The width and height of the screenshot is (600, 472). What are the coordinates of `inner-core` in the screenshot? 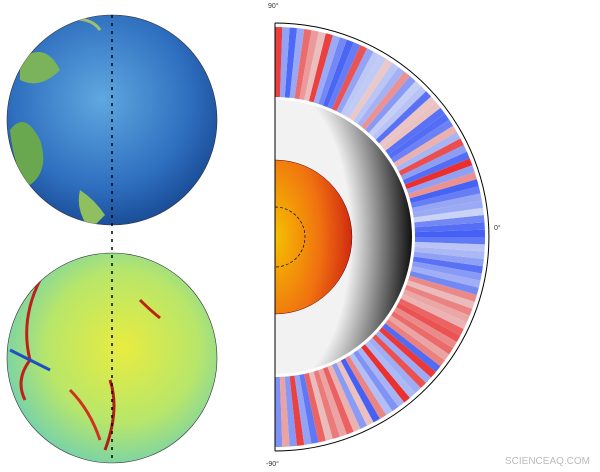 It's located at (290, 237).